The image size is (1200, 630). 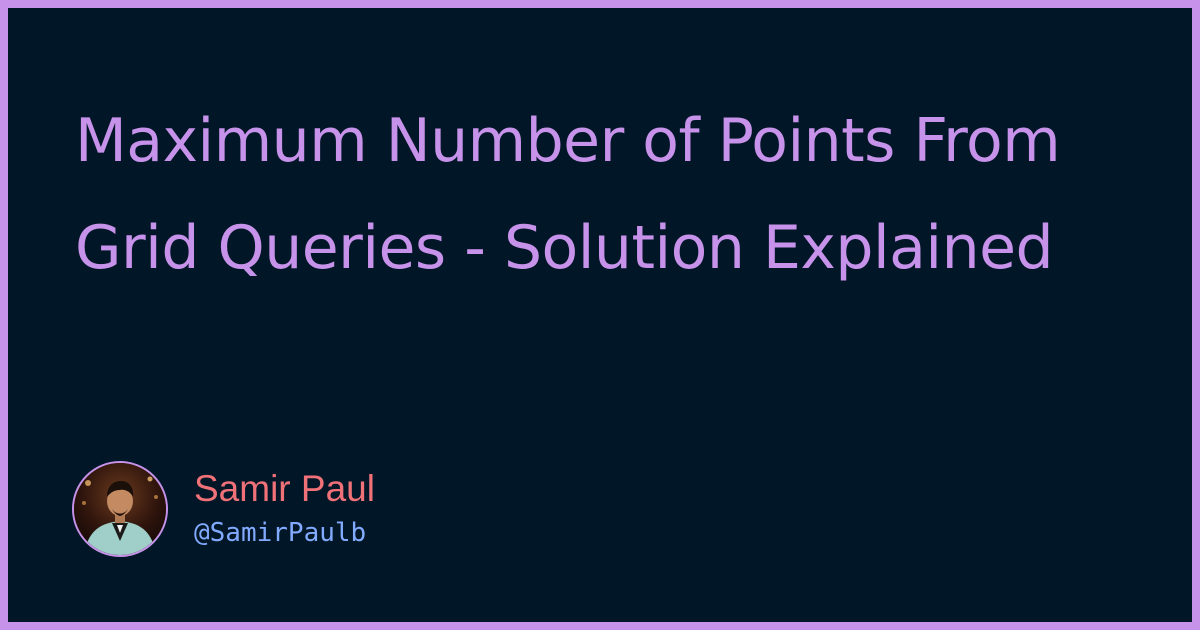 I want to click on author-text: Samir Paul @SamirPaulb, so click(x=284, y=509).